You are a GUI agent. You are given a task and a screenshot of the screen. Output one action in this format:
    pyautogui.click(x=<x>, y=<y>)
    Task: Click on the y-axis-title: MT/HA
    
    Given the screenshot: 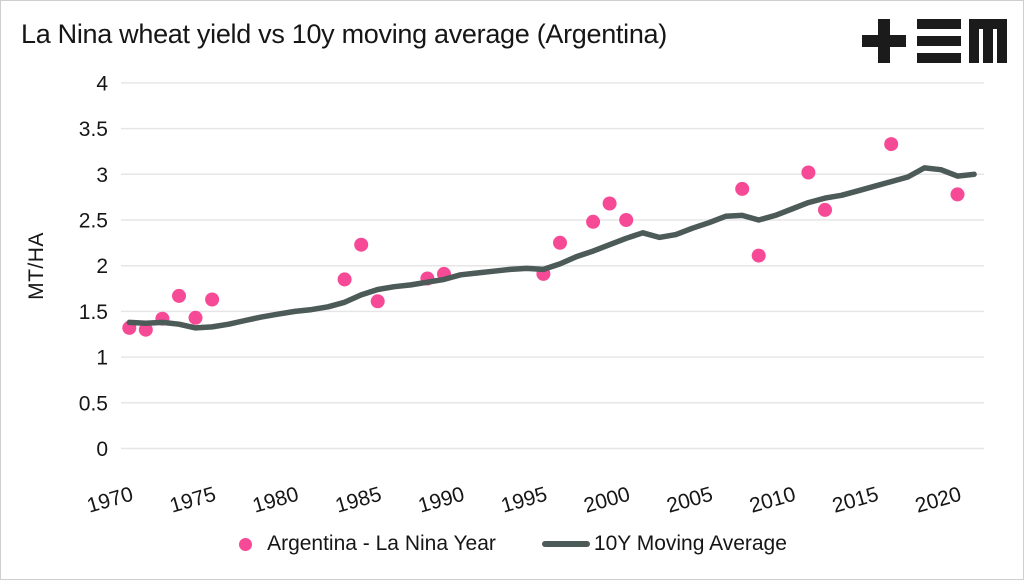 What is the action you would take?
    pyautogui.click(x=36, y=266)
    